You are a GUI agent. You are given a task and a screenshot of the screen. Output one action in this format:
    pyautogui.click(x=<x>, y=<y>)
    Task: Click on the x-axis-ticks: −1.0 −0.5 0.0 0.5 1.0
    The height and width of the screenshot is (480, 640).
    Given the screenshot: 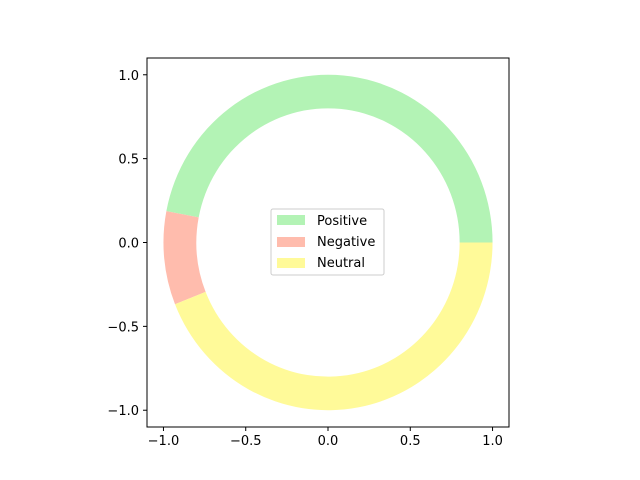 What is the action you would take?
    pyautogui.click(x=325, y=438)
    